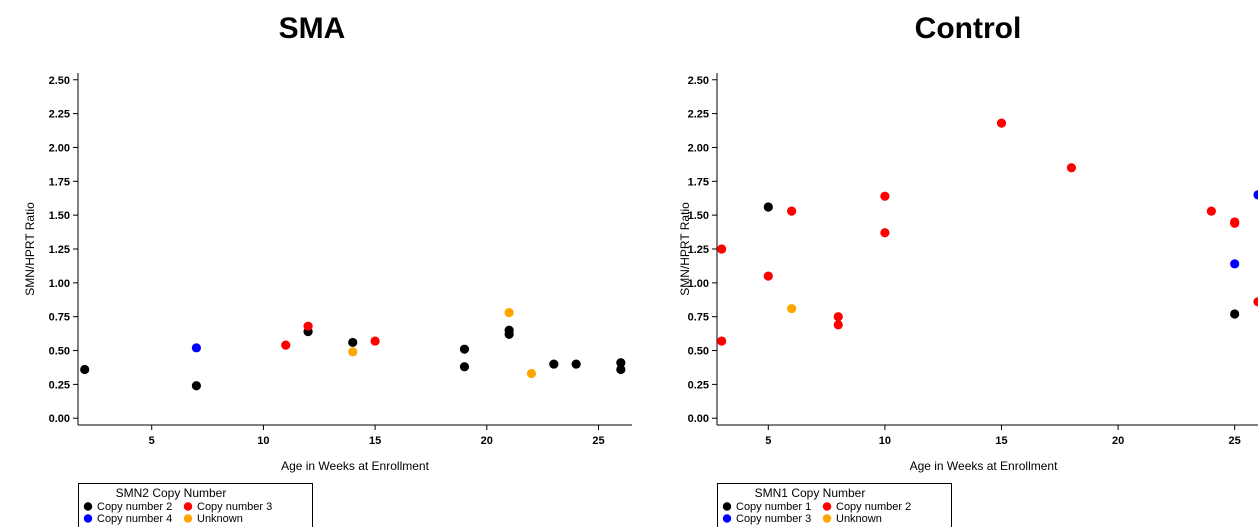  What do you see at coordinates (834, 505) in the screenshot?
I see `control-legend-box` at bounding box center [834, 505].